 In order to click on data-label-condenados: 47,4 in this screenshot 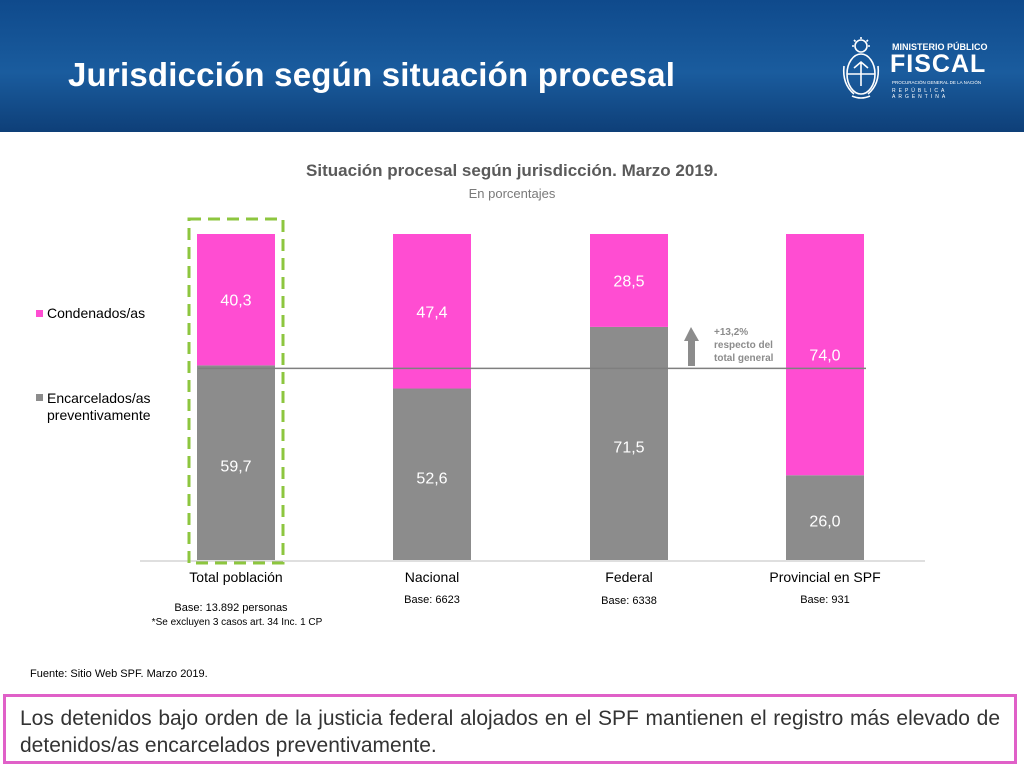, I will do `click(431, 312)`.